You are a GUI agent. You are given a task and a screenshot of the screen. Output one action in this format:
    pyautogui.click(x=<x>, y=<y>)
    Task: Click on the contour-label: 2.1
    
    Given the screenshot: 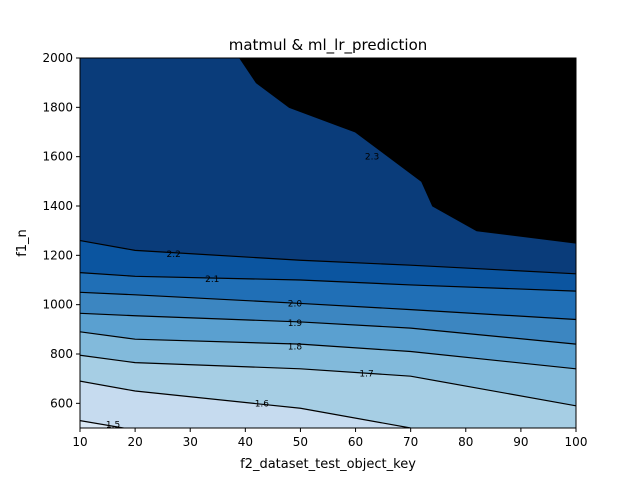 What is the action you would take?
    pyautogui.click(x=212, y=280)
    